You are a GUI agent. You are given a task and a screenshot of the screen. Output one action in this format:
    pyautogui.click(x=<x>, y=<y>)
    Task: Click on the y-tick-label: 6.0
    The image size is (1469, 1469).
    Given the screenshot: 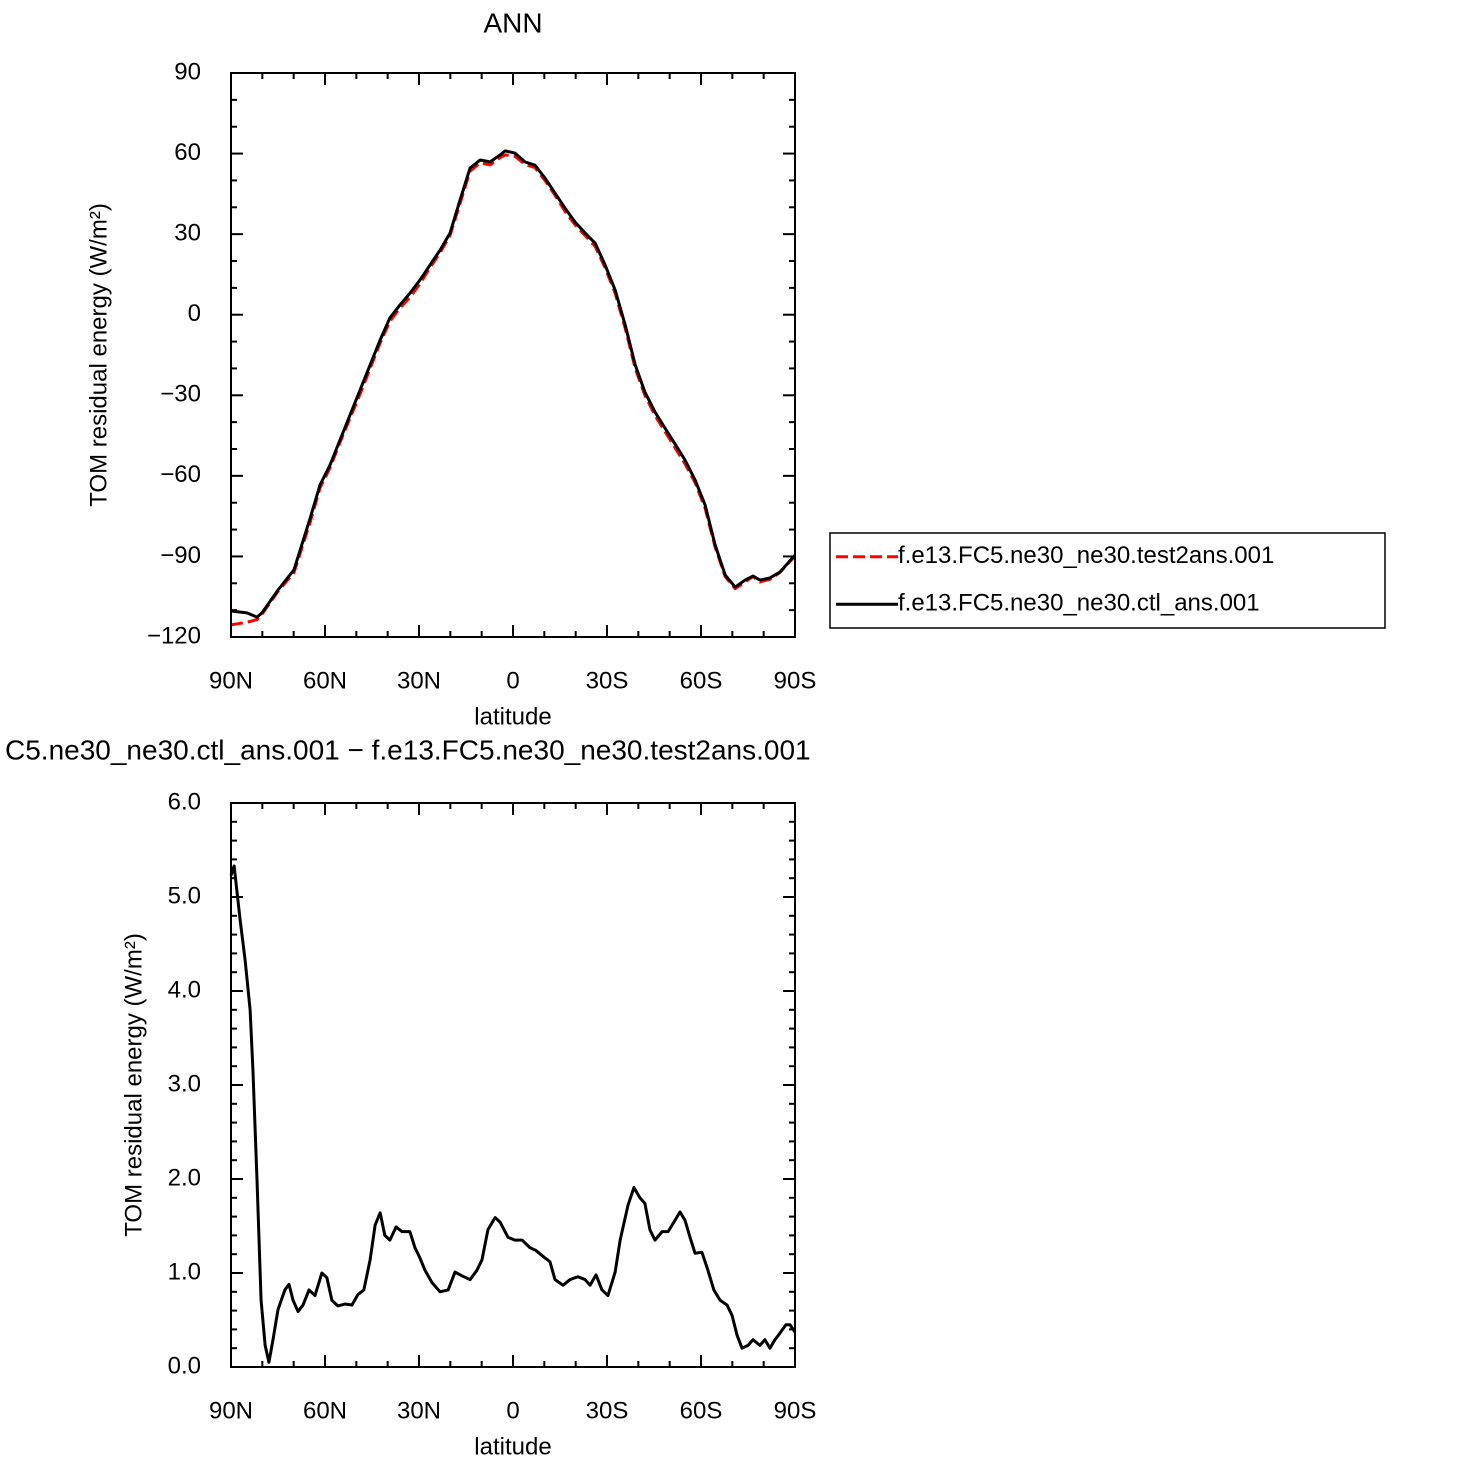 What is the action you would take?
    pyautogui.click(x=184, y=801)
    